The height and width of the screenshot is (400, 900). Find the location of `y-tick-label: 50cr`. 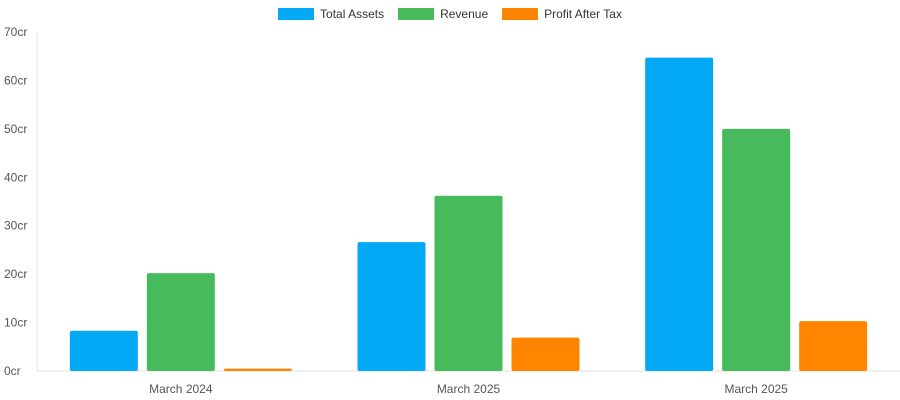

y-tick-label: 50cr is located at coordinates (15, 129).